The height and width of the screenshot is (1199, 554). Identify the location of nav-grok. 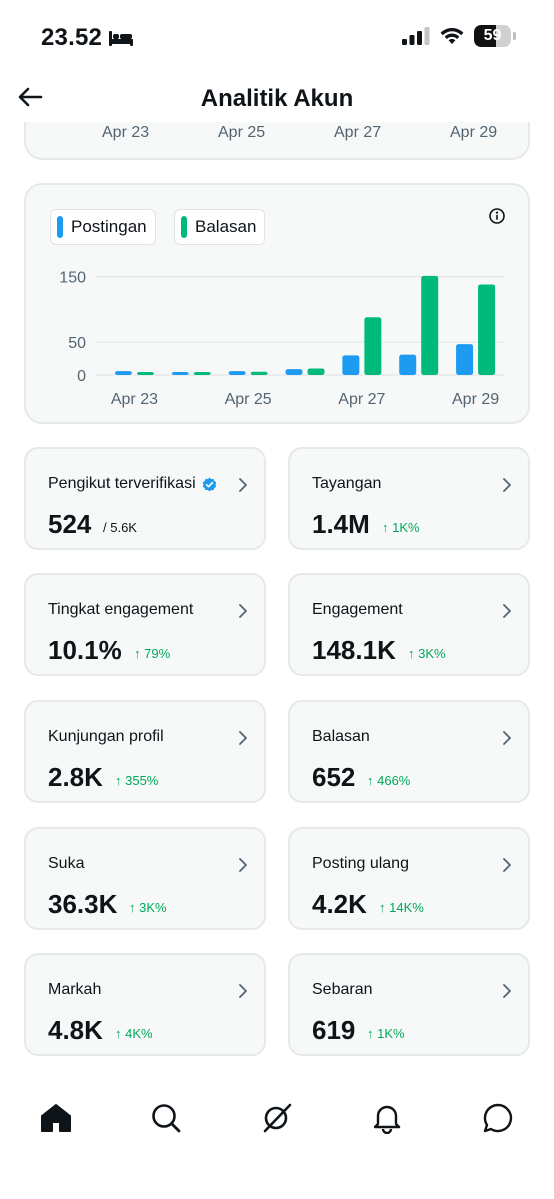
(277, 1118).